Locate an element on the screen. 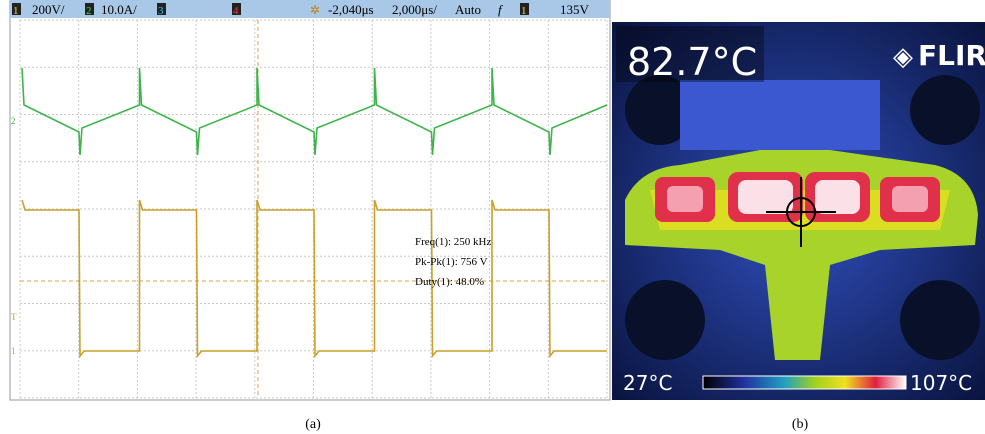  channel-badge: 2 is located at coordinates (89, 11).